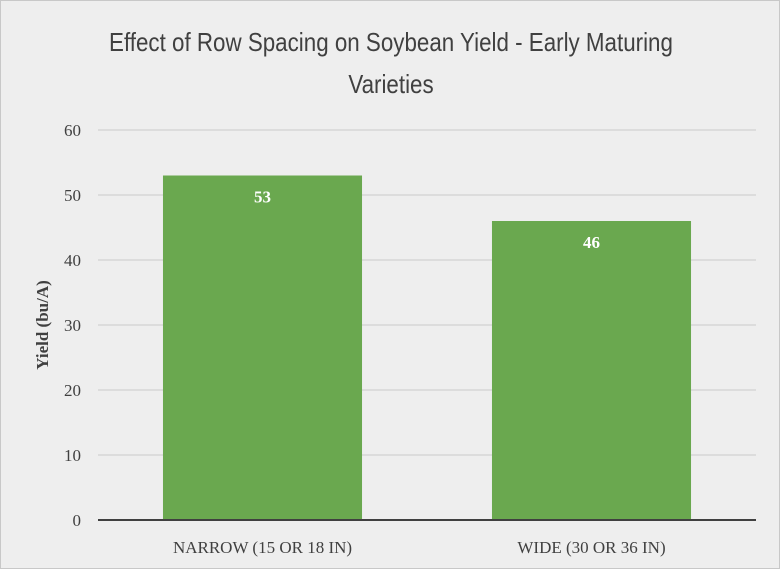  I want to click on y-tick-label: 40, so click(72, 260).